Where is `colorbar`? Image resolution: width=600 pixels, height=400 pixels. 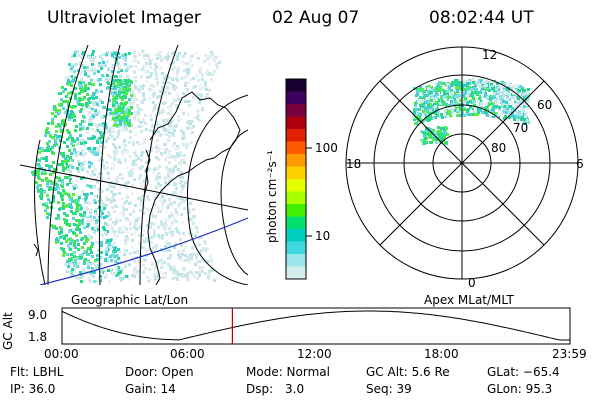
colorbar is located at coordinates (298, 179).